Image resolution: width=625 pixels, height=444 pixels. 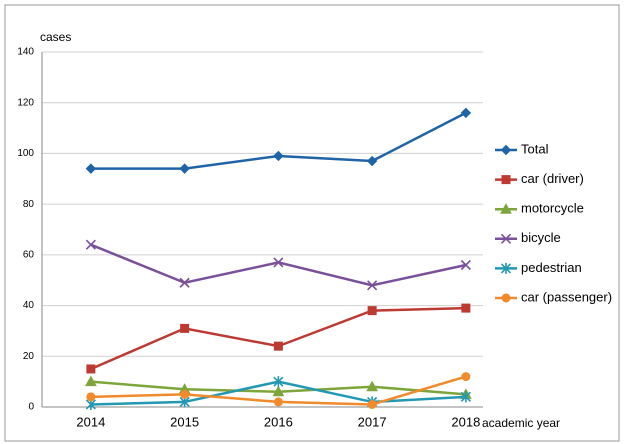 I want to click on legend-label: bicycle, so click(x=541, y=237).